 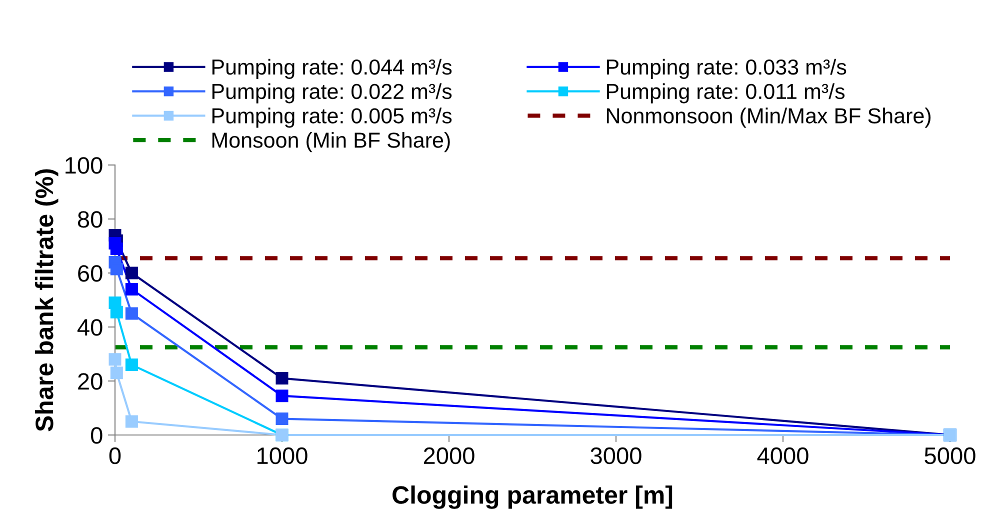 I want to click on y-tick-label: 20, so click(x=90, y=381).